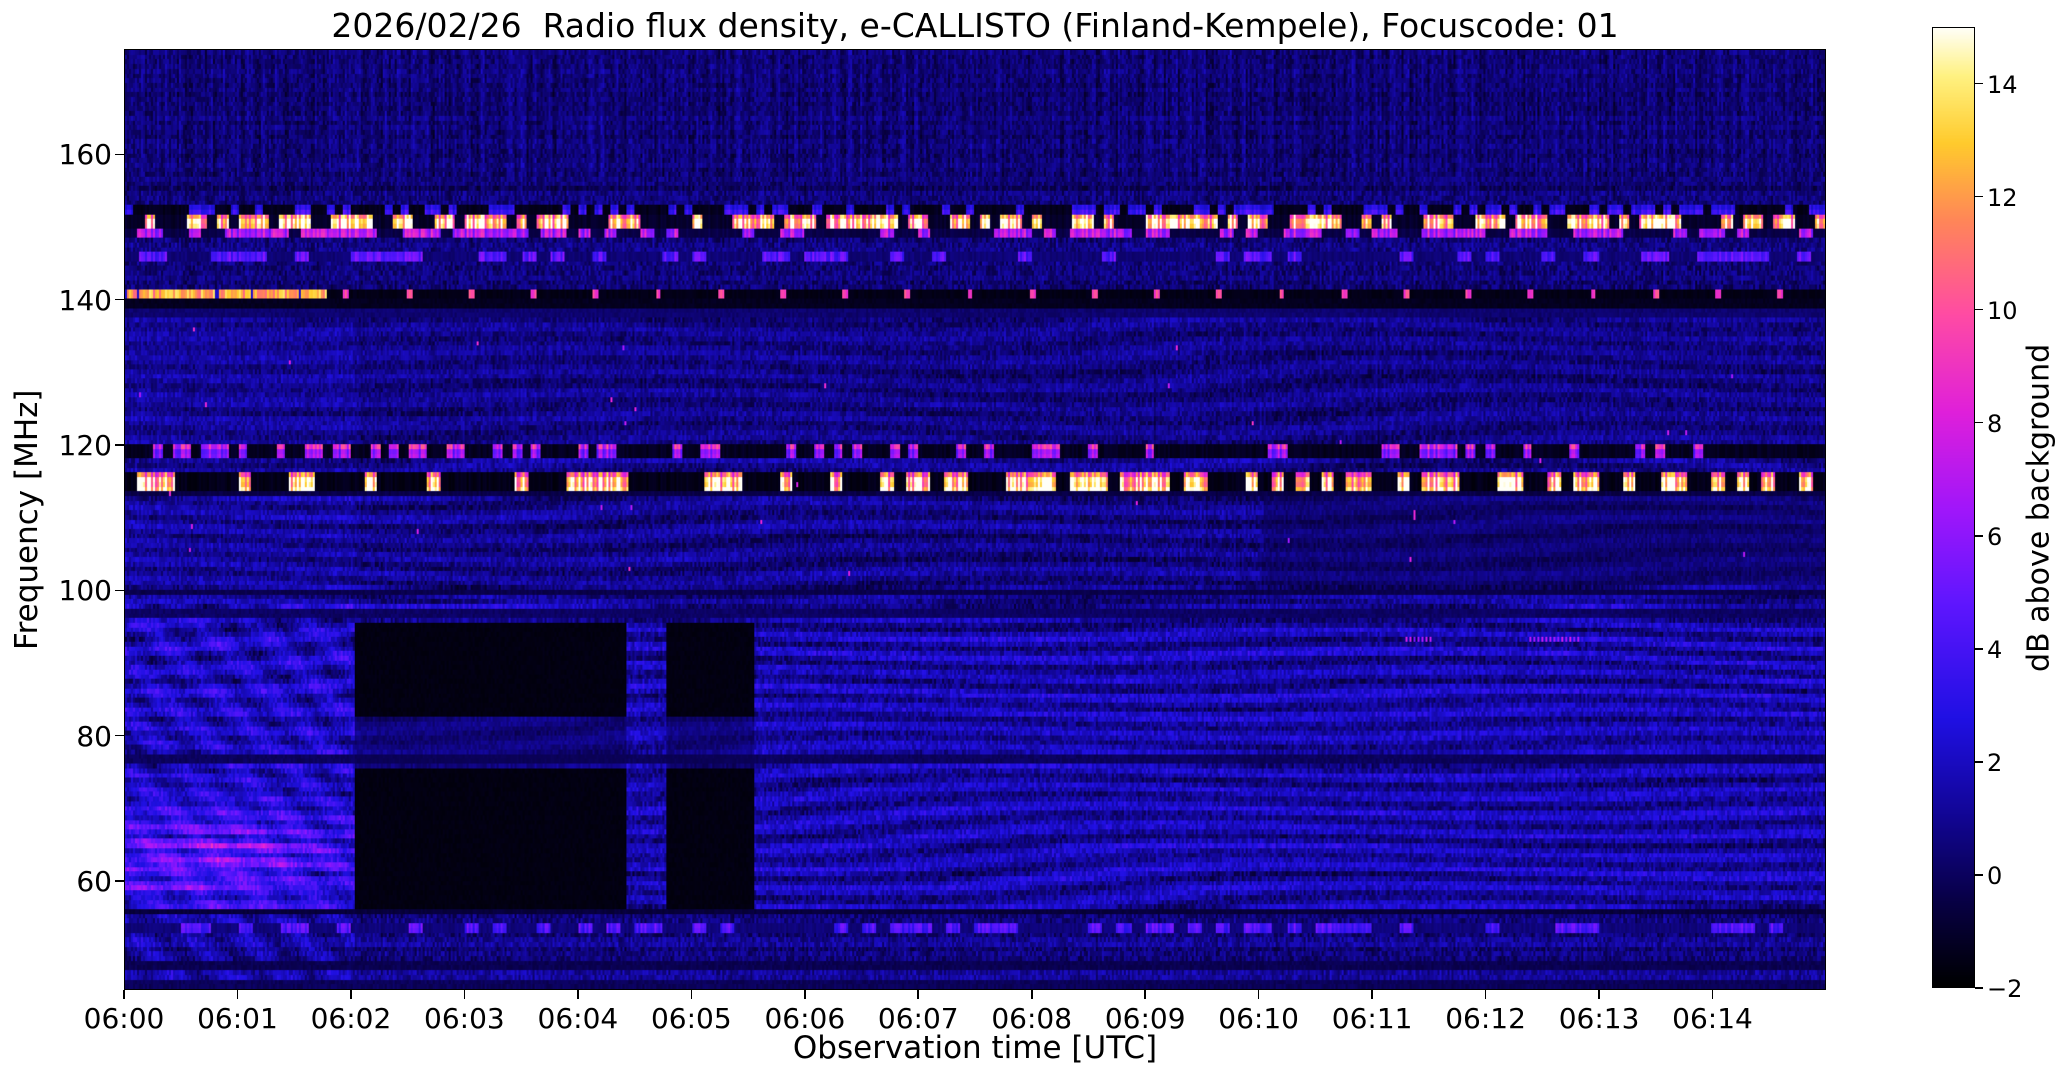 This screenshot has height=1067, width=2066. What do you see at coordinates (85, 300) in the screenshot?
I see `y-tick-label: 140` at bounding box center [85, 300].